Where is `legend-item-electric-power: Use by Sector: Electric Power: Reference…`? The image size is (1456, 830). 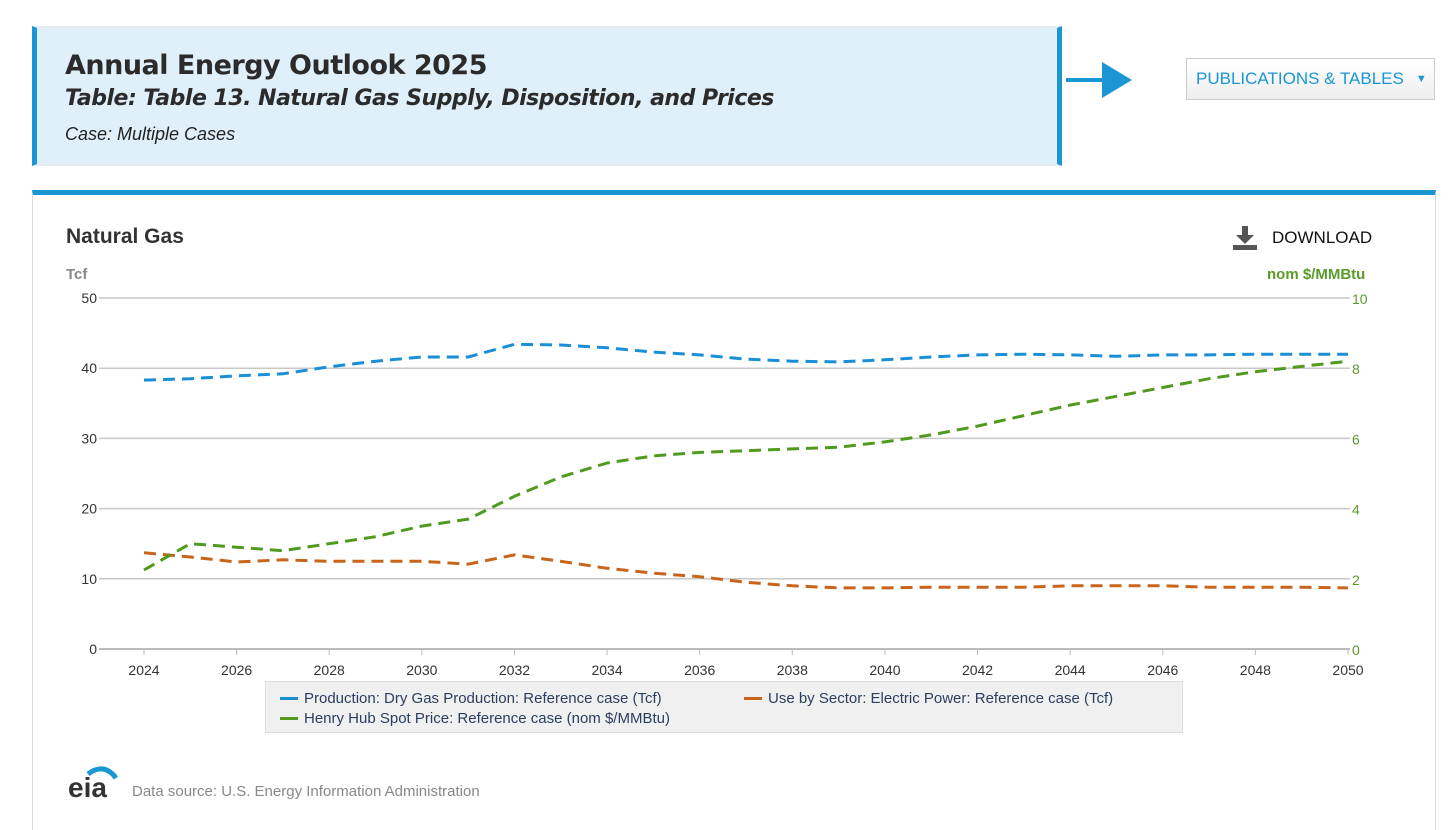
legend-item-electric-power: Use by Sector: Electric Power: Reference… is located at coordinates (928, 698).